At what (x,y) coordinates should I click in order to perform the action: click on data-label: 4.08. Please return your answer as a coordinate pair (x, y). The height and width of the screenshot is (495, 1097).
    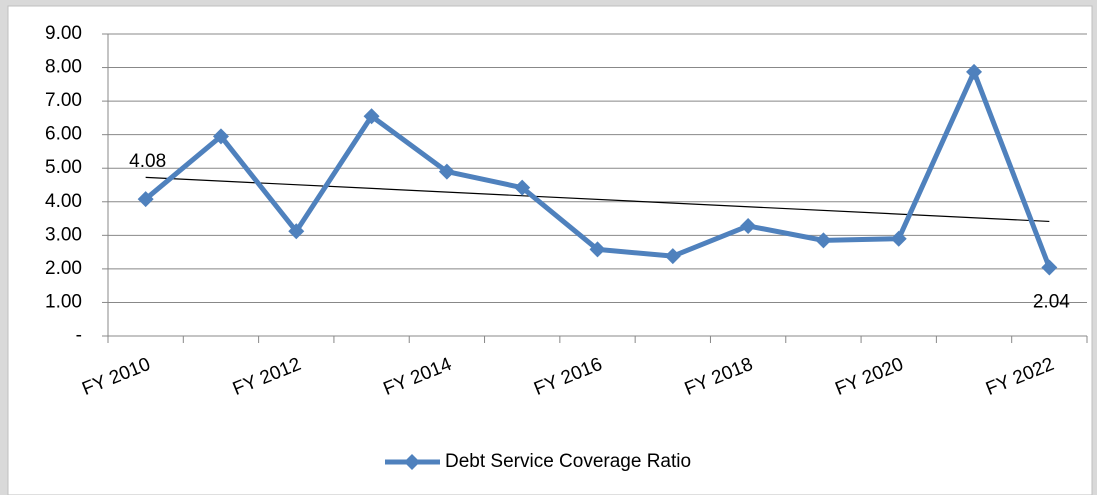
    Looking at the image, I should click on (147, 161).